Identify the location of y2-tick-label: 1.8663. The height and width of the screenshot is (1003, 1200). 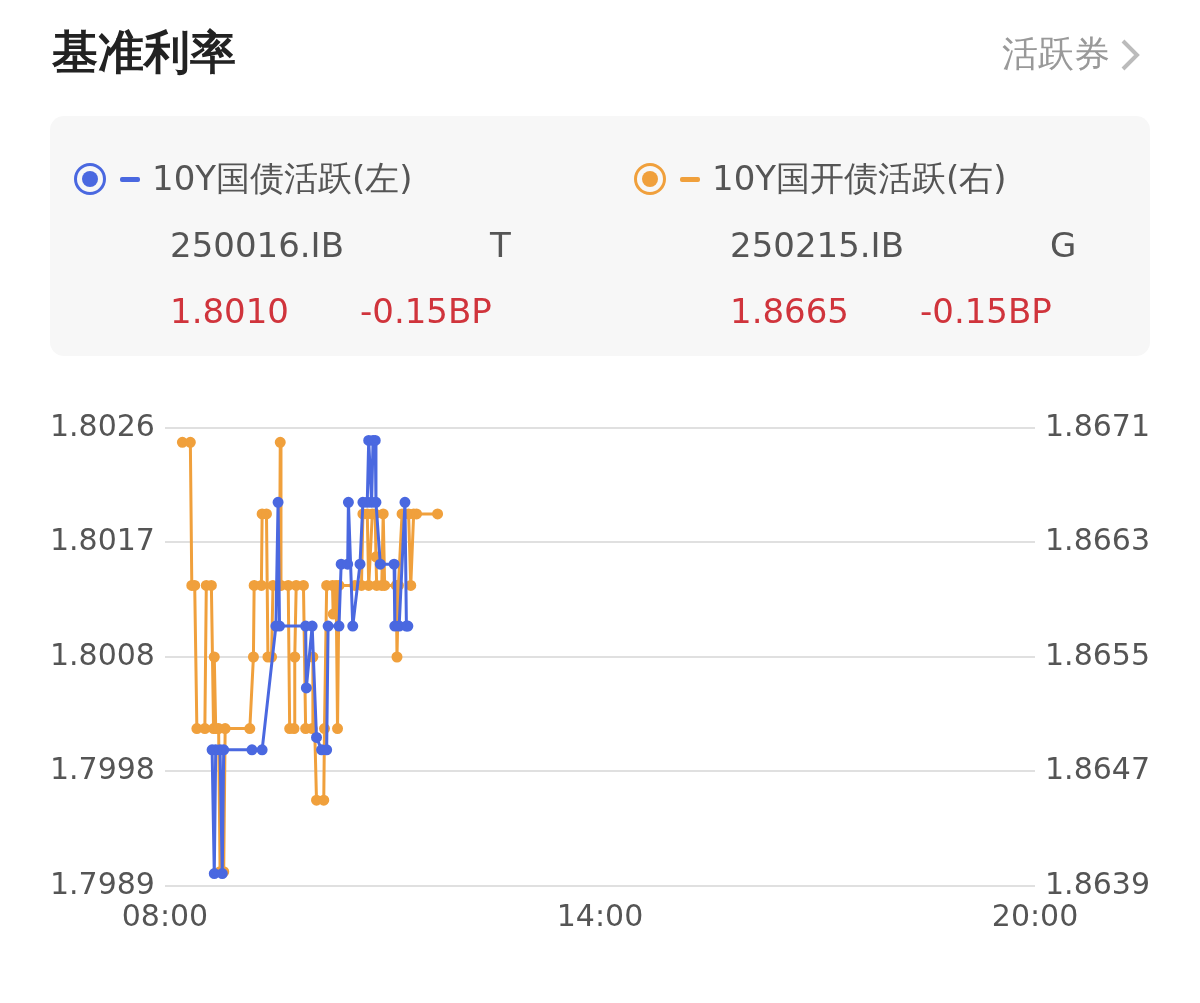
(1098, 540).